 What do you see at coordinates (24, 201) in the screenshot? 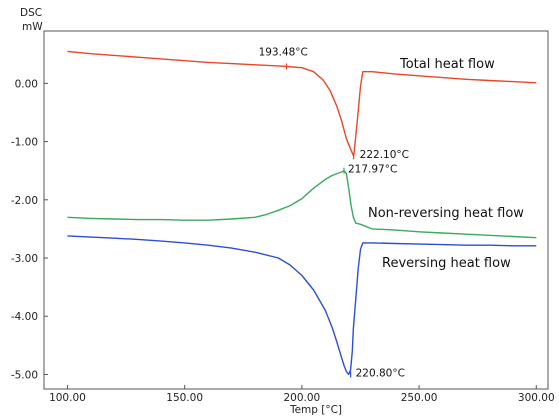
I see `y-tick-label: -2.00` at bounding box center [24, 201].